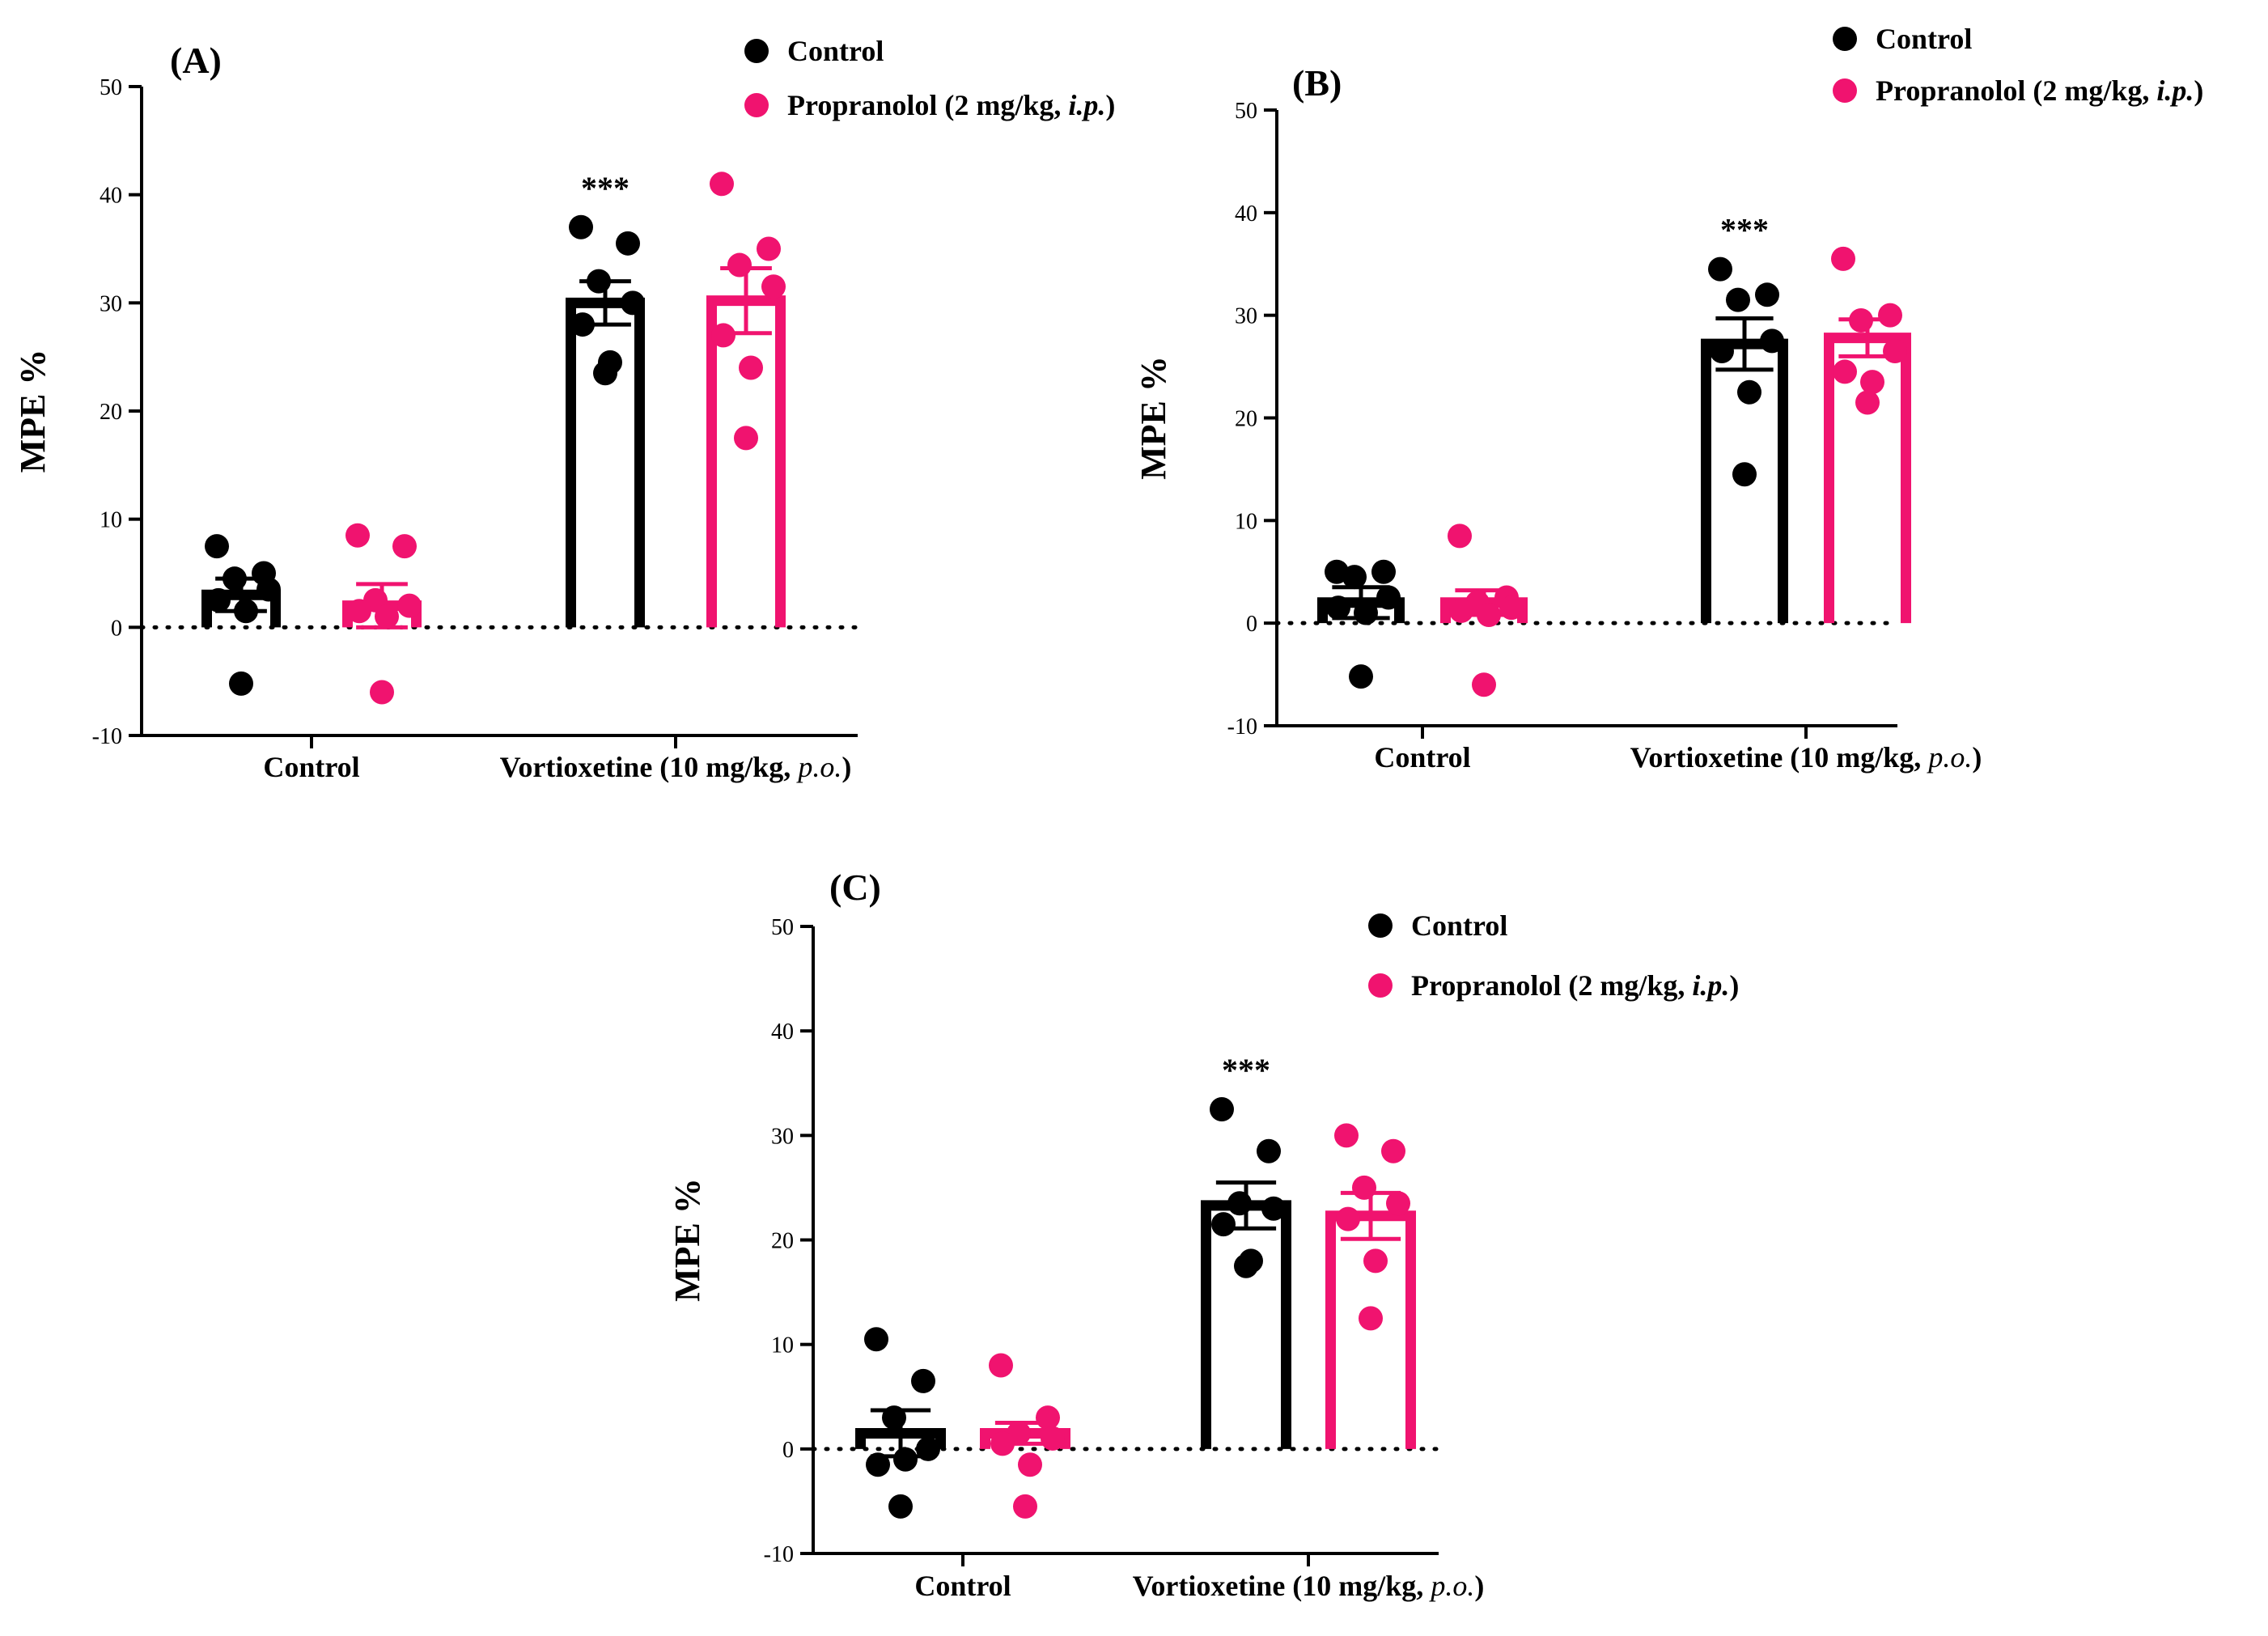  I want to click on panel-label: (C), so click(855, 887).